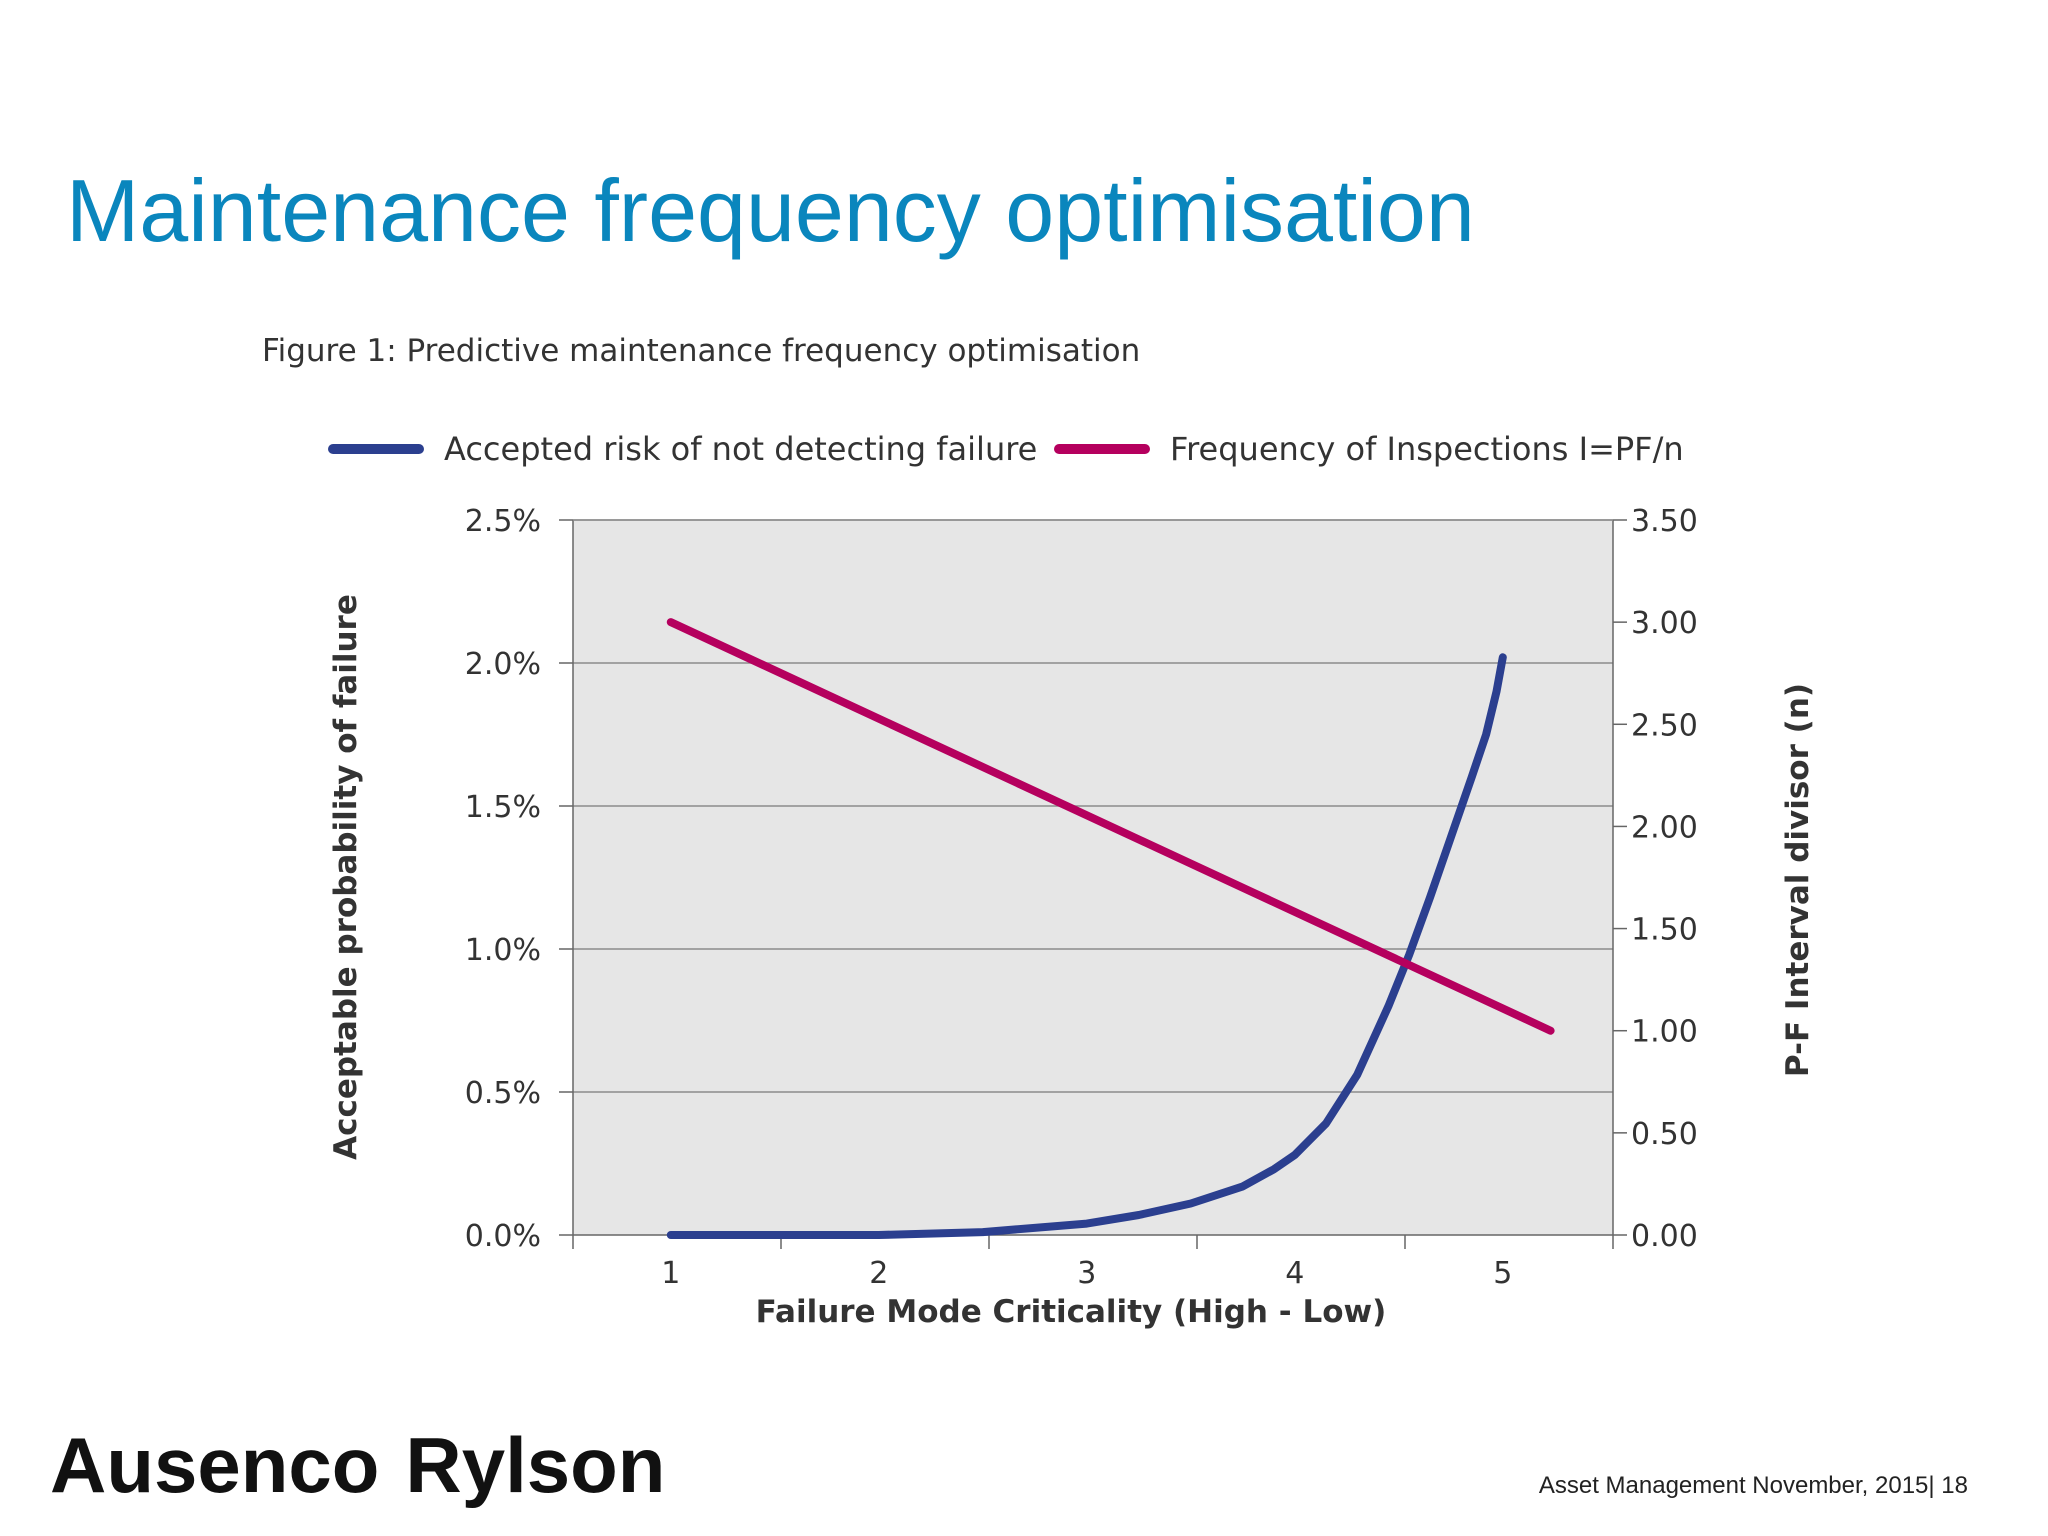 This screenshot has height=1536, width=2048. I want to click on slide-title: Maintenance frequency optimisation, so click(770, 210).